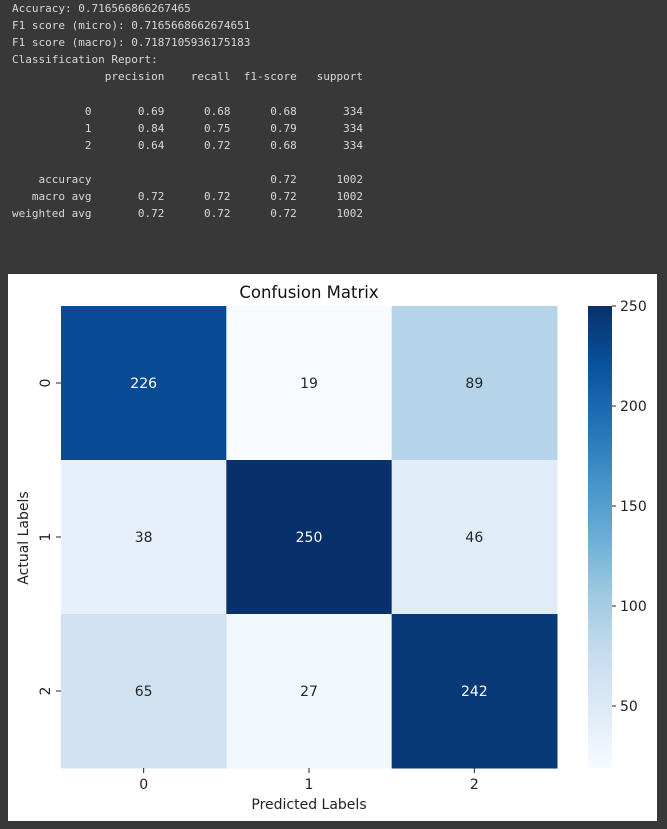 This screenshot has height=829, width=667. What do you see at coordinates (633, 307) in the screenshot?
I see `colorbar-tick-label: 250` at bounding box center [633, 307].